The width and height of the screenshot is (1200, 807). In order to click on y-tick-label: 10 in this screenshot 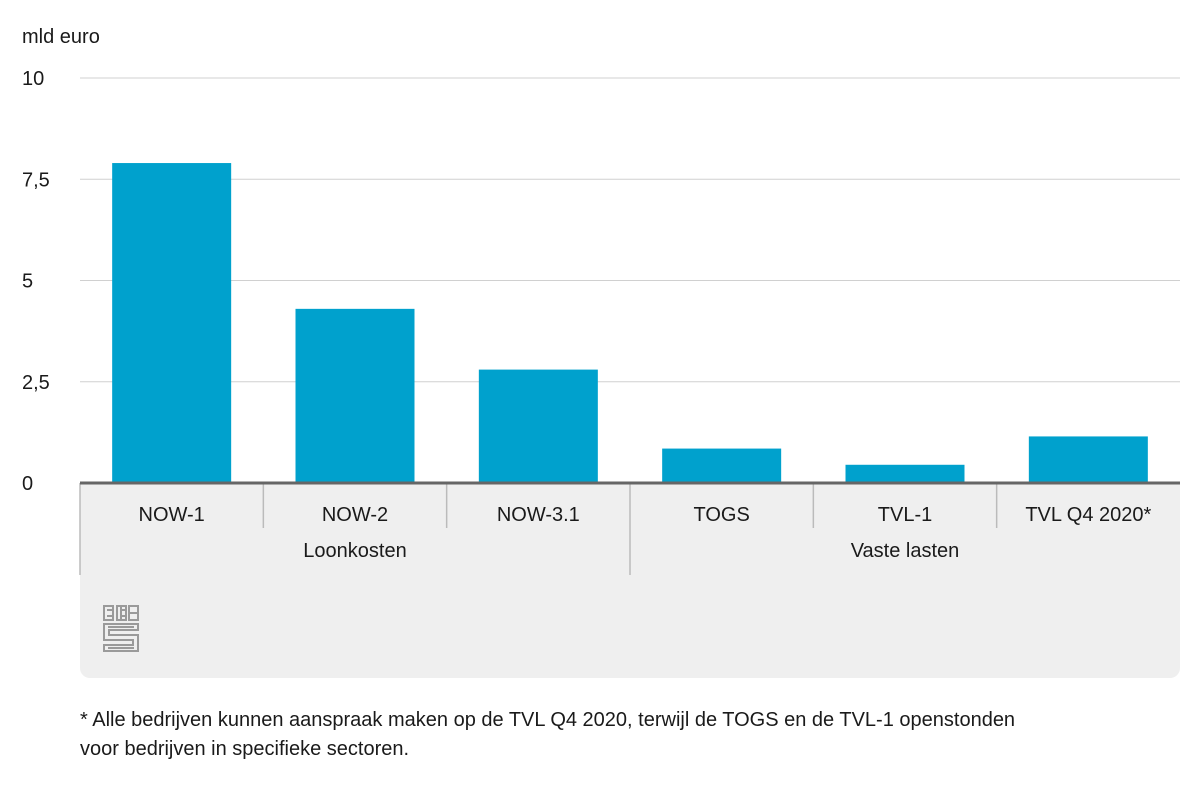, I will do `click(33, 79)`.